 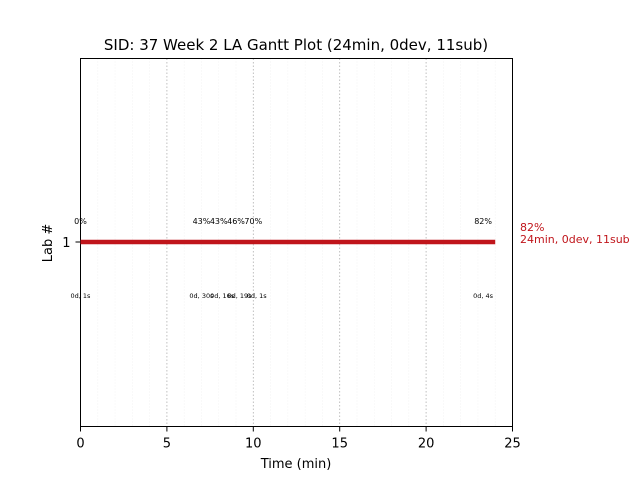 I want to click on end-label-group: 82%24min, 0dev, 11sub, so click(x=575, y=233).